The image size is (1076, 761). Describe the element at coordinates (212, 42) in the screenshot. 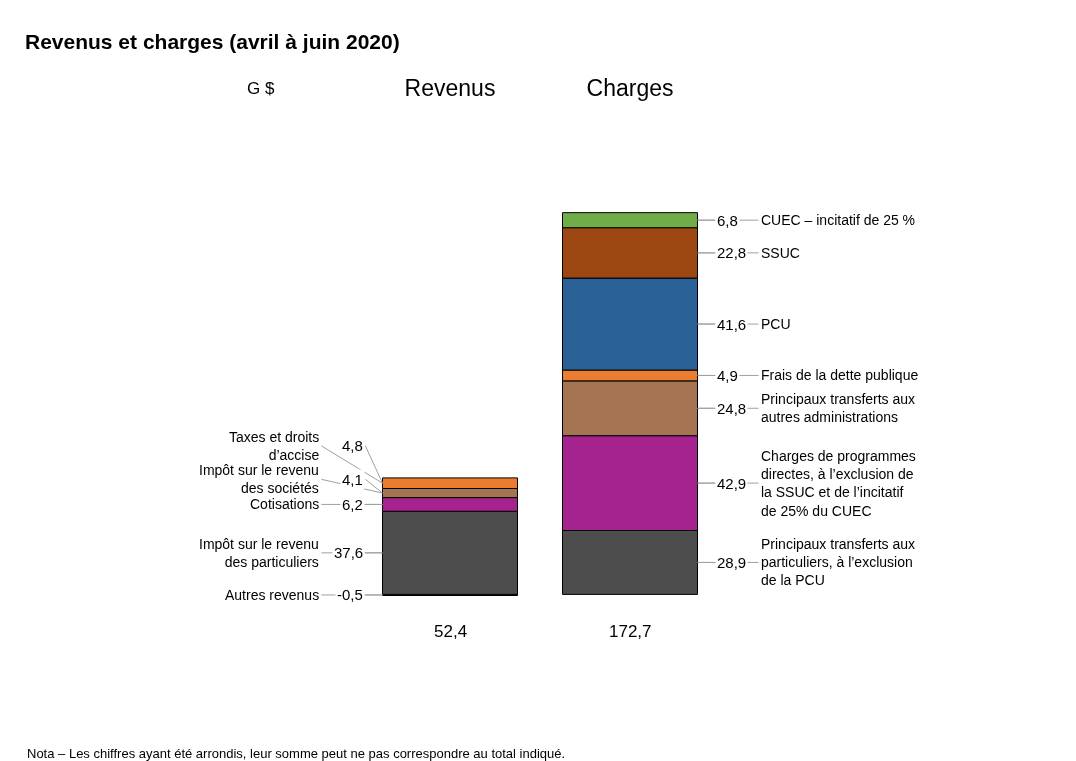

I see `chart-title: Revenus et charges (avril à juin 2020)` at that location.